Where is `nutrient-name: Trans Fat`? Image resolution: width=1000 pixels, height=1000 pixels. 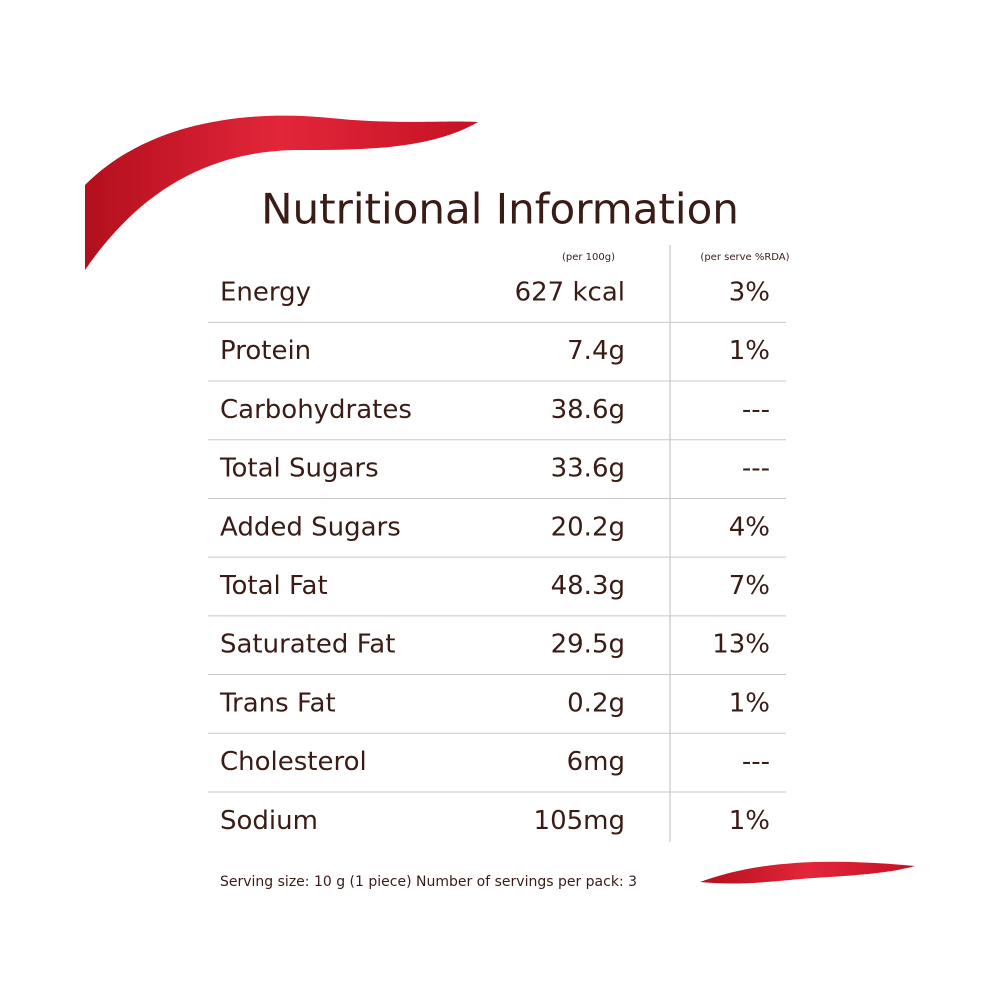
nutrient-name: Trans Fat is located at coordinates (277, 703).